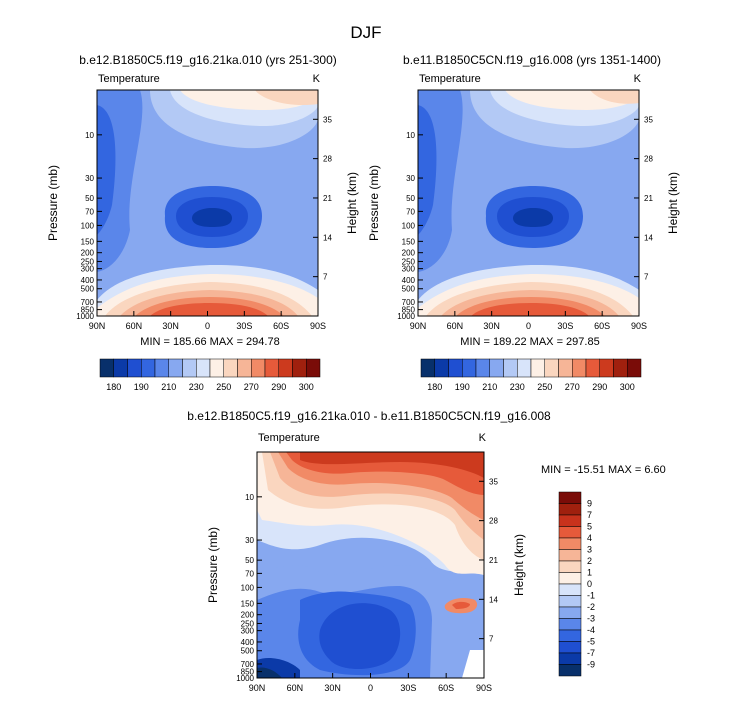 The width and height of the screenshot is (733, 706). Describe the element at coordinates (591, 642) in the screenshot. I see `colorbar-label: -5` at that location.